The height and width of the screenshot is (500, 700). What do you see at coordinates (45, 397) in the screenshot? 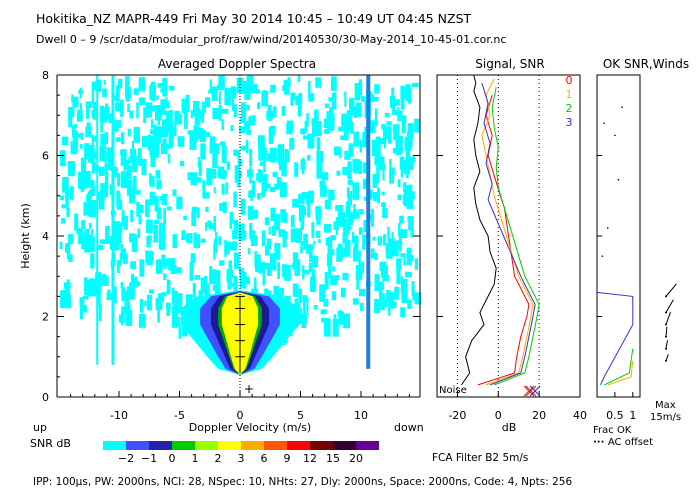
I see `y-tick-label: 0` at bounding box center [45, 397].